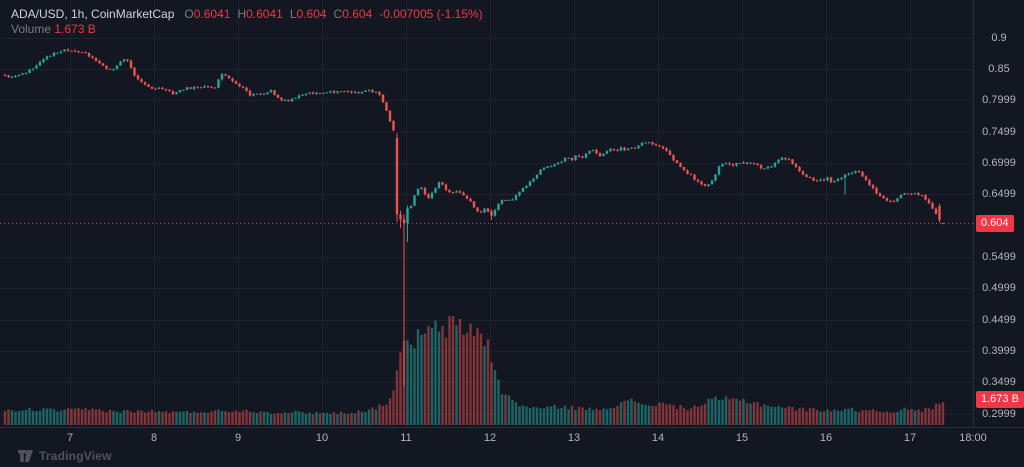 The width and height of the screenshot is (1024, 467). What do you see at coordinates (995, 223) in the screenshot?
I see `last-price-badge: 0.604` at bounding box center [995, 223].